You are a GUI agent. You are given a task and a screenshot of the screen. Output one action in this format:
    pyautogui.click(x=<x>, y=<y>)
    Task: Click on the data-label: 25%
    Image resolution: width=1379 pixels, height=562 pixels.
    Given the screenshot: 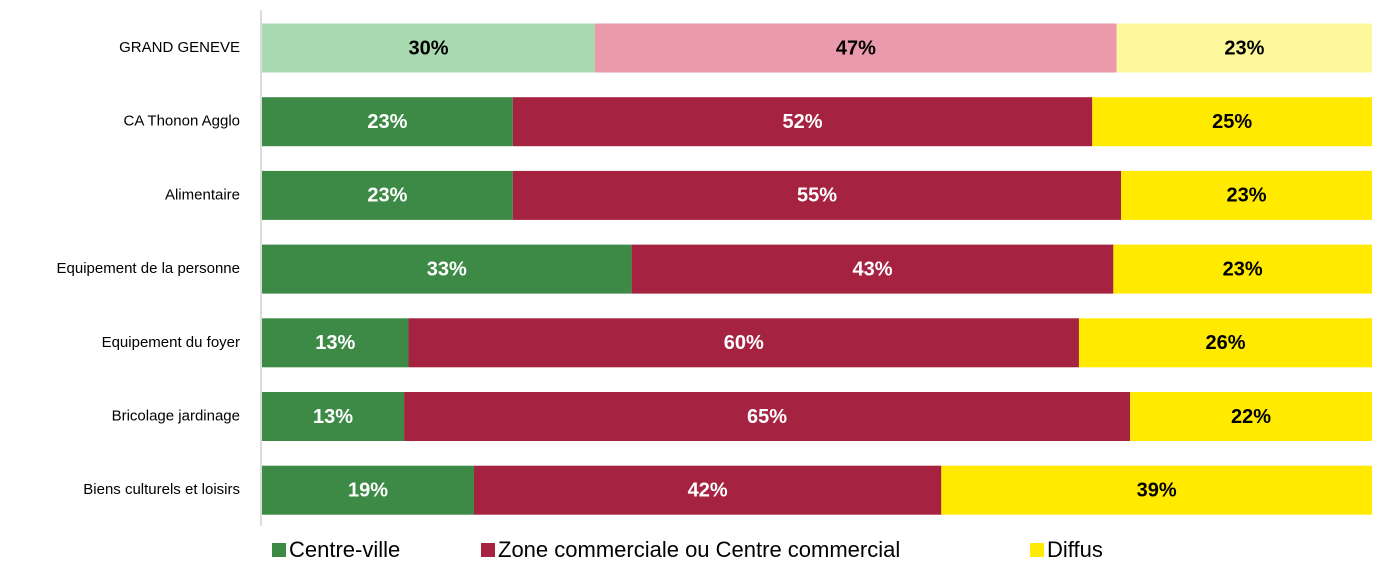 What is the action you would take?
    pyautogui.click(x=1232, y=122)
    